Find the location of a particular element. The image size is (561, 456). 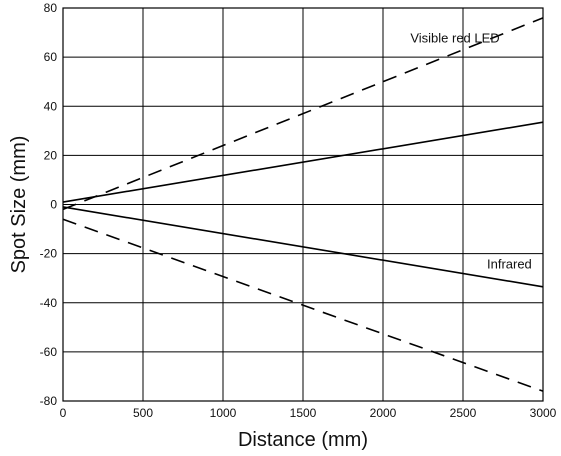

x-tick-label: 500 is located at coordinates (143, 413).